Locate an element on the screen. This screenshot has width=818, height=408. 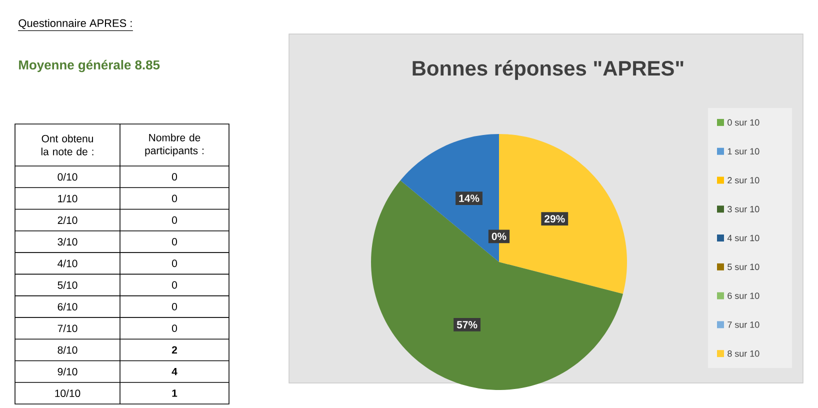
chart-title: Questionnaire APRES : is located at coordinates (75, 23).